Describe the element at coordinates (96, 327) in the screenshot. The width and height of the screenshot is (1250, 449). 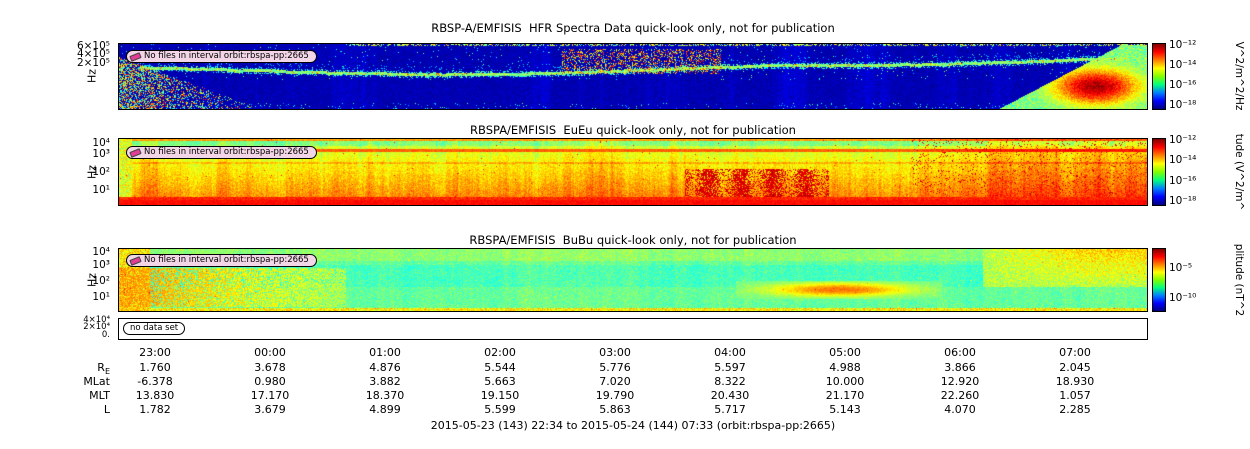
I see `y-axis-tick: 2×10⁴` at that location.